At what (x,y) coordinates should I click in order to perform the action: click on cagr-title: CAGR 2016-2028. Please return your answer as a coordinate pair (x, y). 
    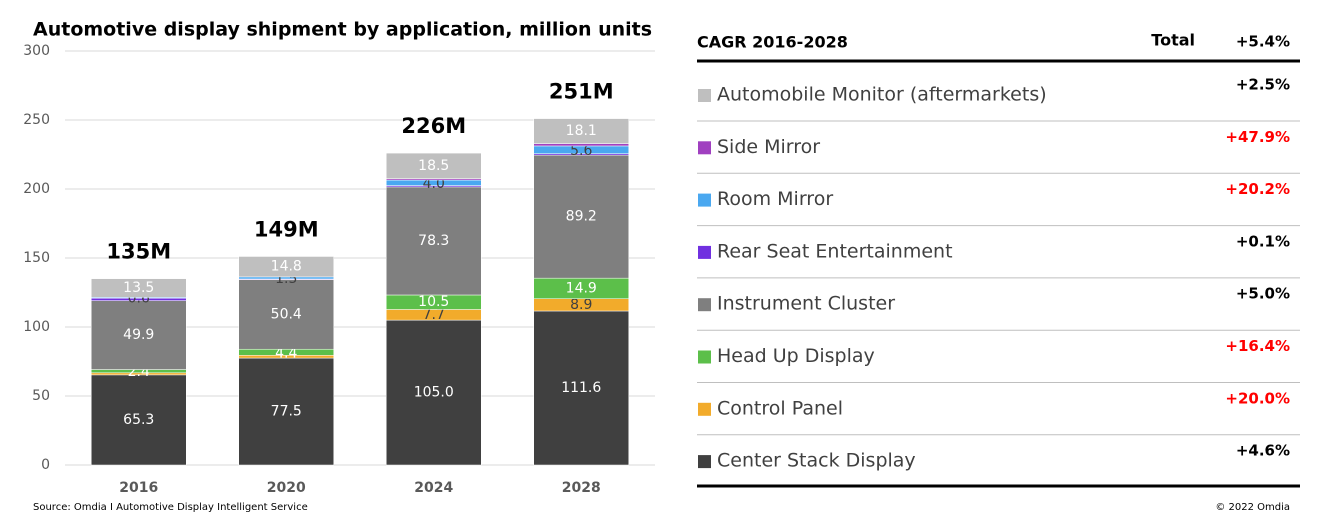
    Looking at the image, I should click on (772, 42).